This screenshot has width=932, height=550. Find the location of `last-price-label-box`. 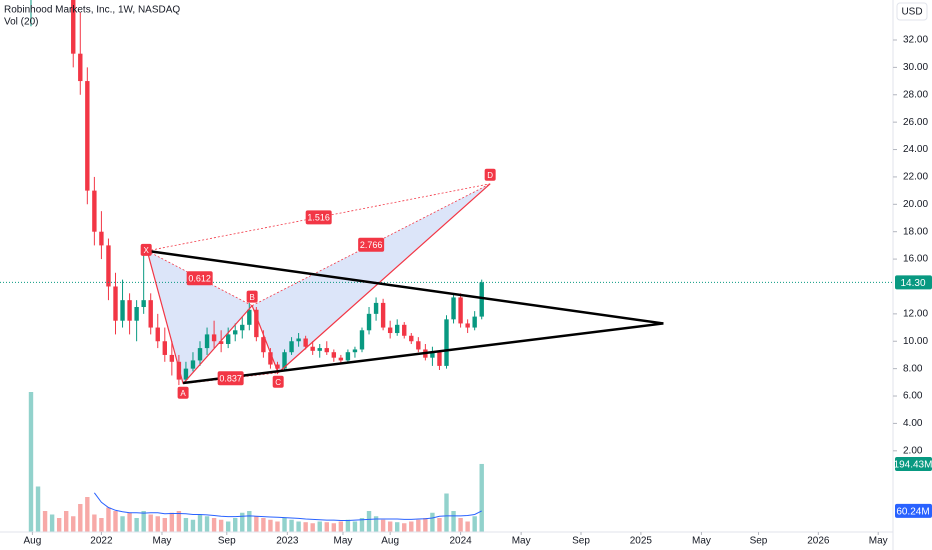

last-price-label-box is located at coordinates (913, 282).